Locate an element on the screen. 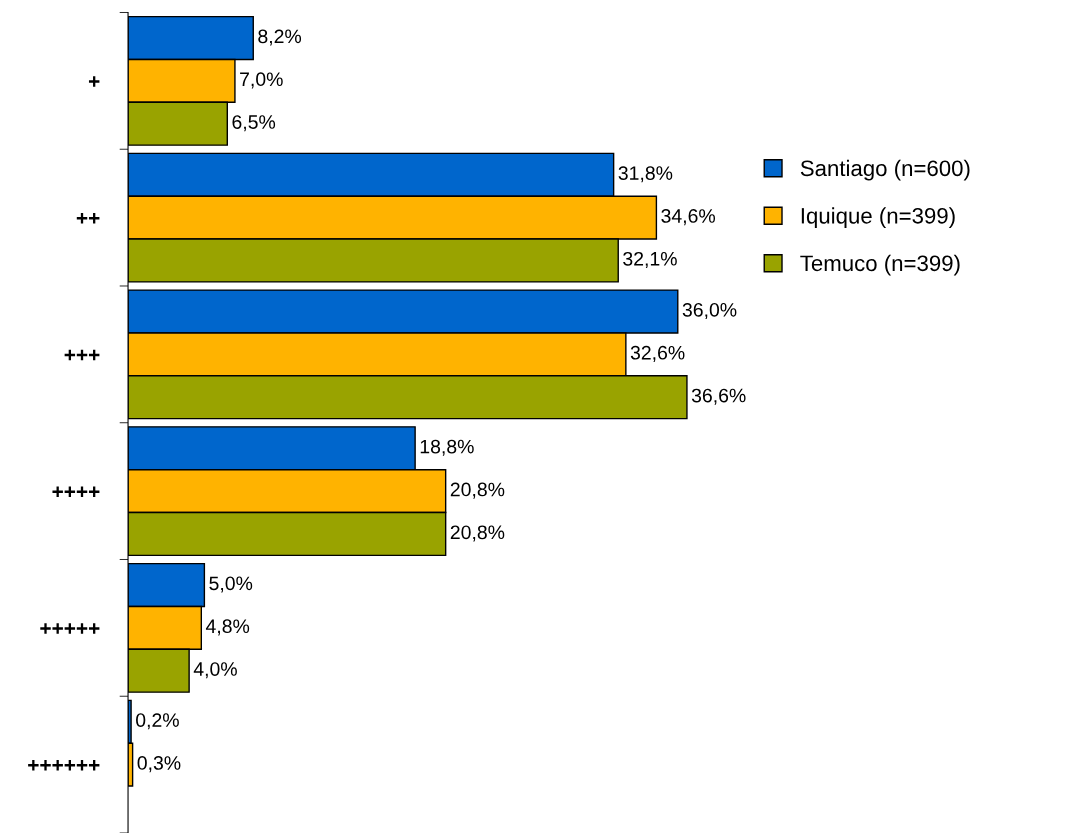 This screenshot has height=833, width=1067. legend-label: Iquique (n=399) is located at coordinates (878, 218).